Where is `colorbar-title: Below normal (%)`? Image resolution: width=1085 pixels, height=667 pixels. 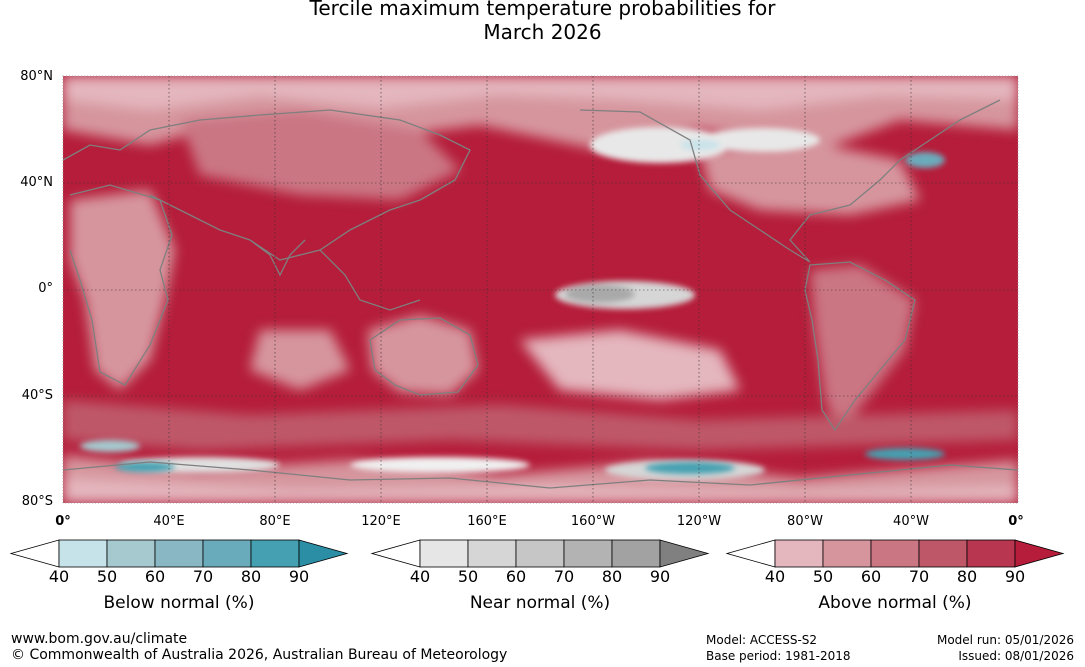 colorbar-title: Below normal (%) is located at coordinates (179, 603).